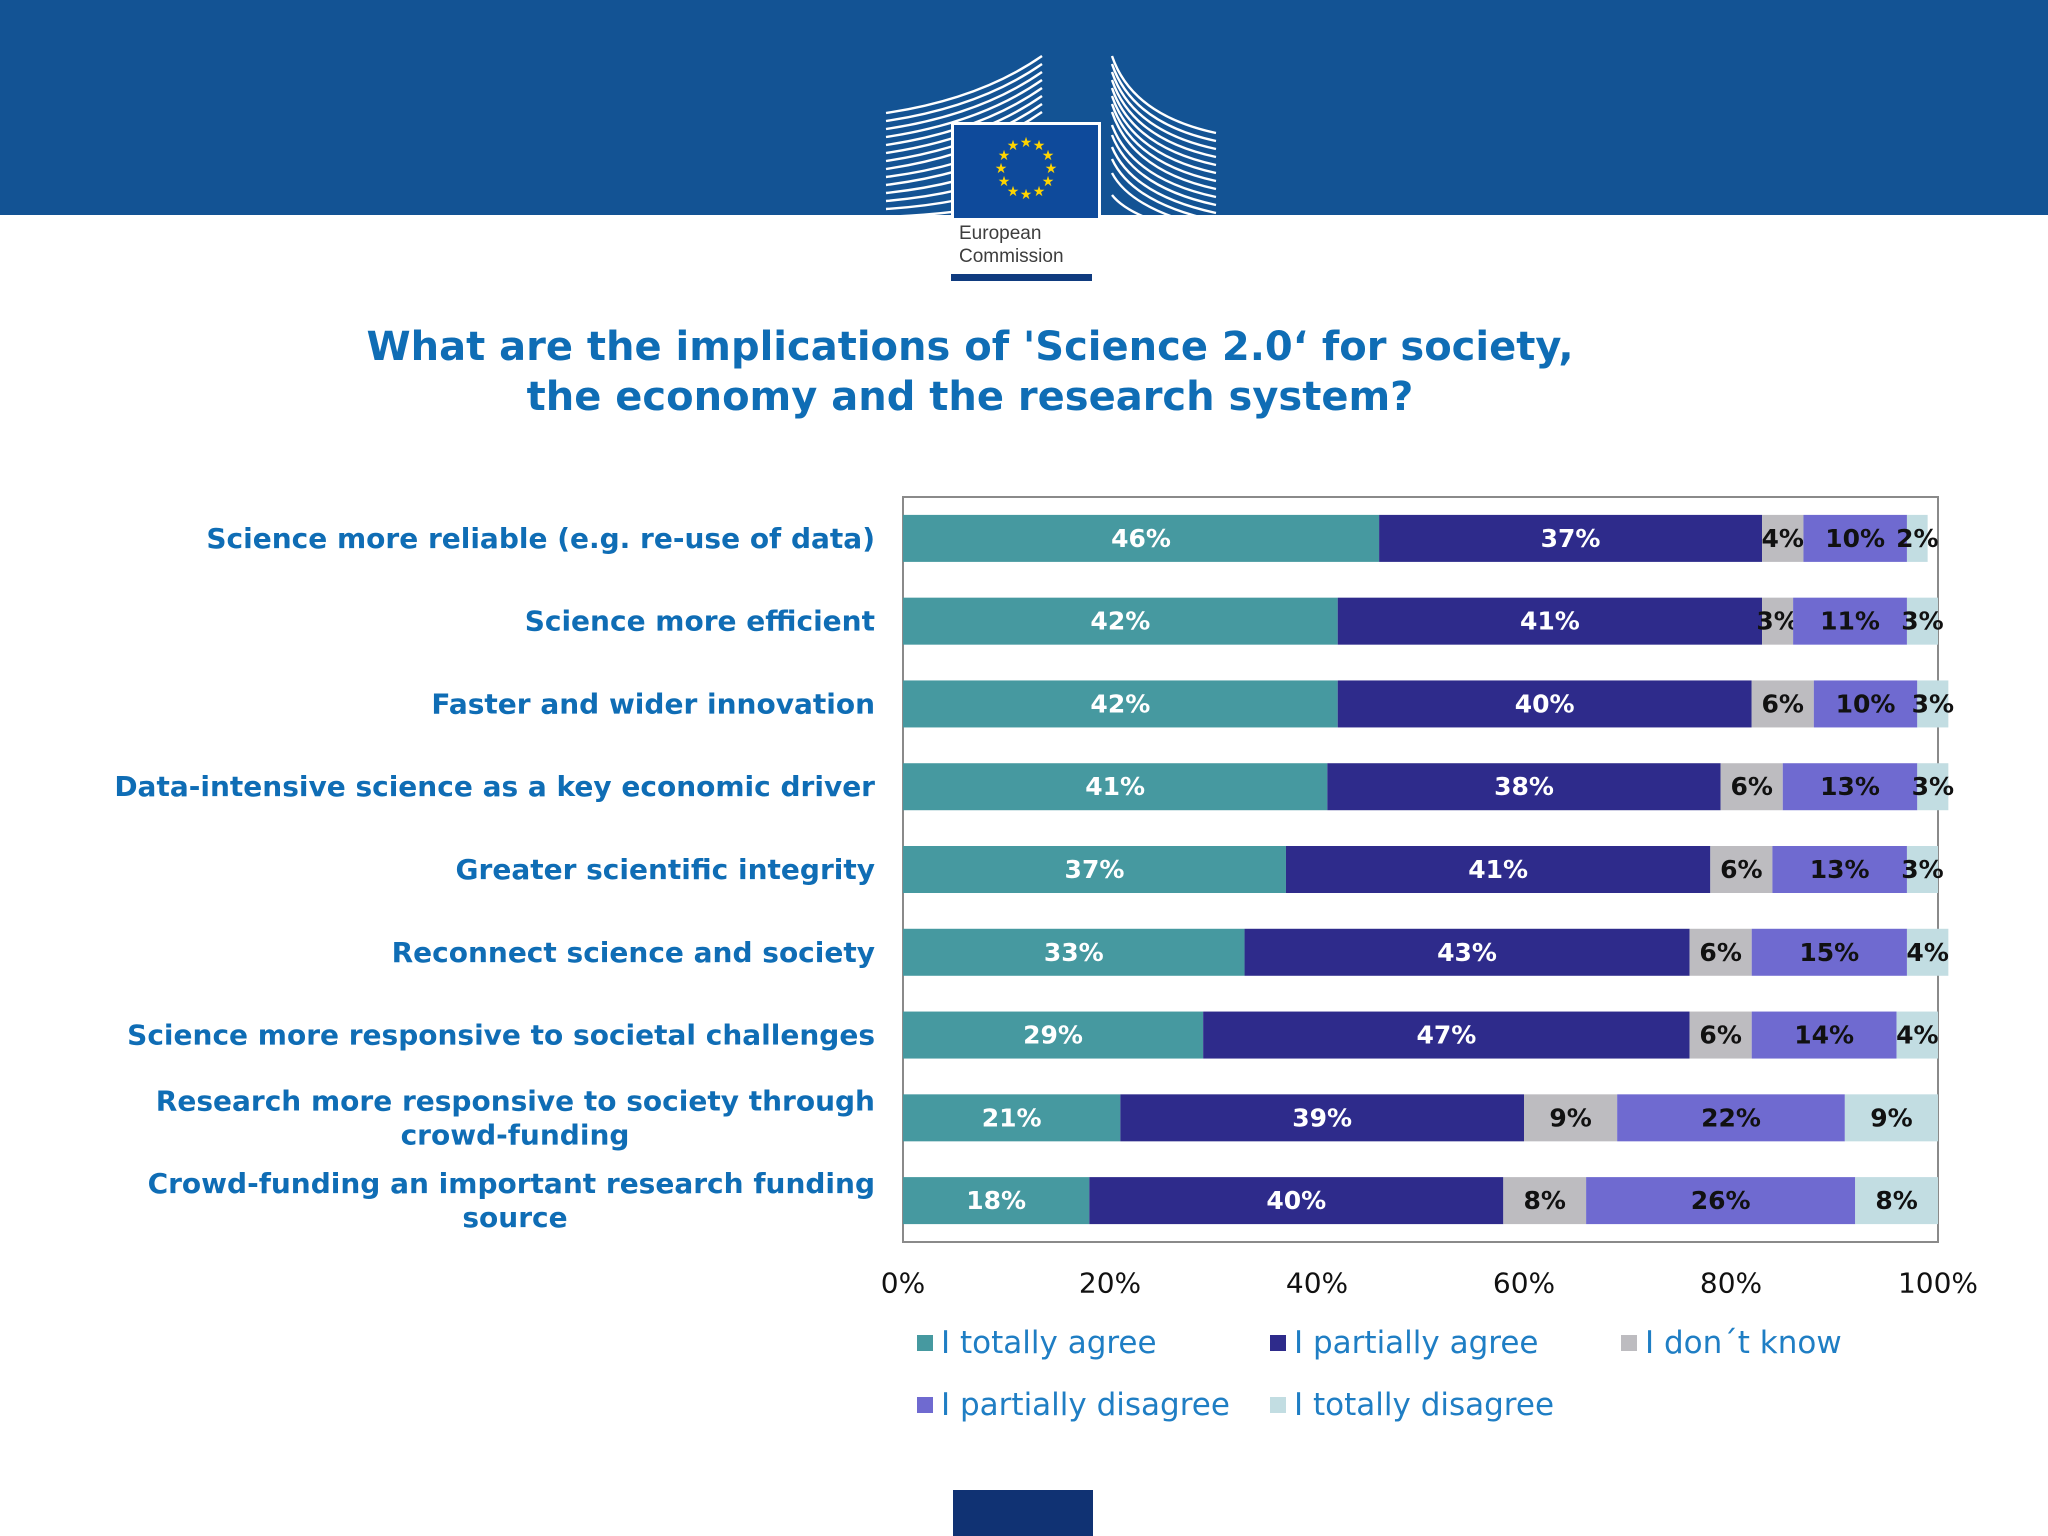  I want to click on data-label: 39%, so click(1322, 1117).